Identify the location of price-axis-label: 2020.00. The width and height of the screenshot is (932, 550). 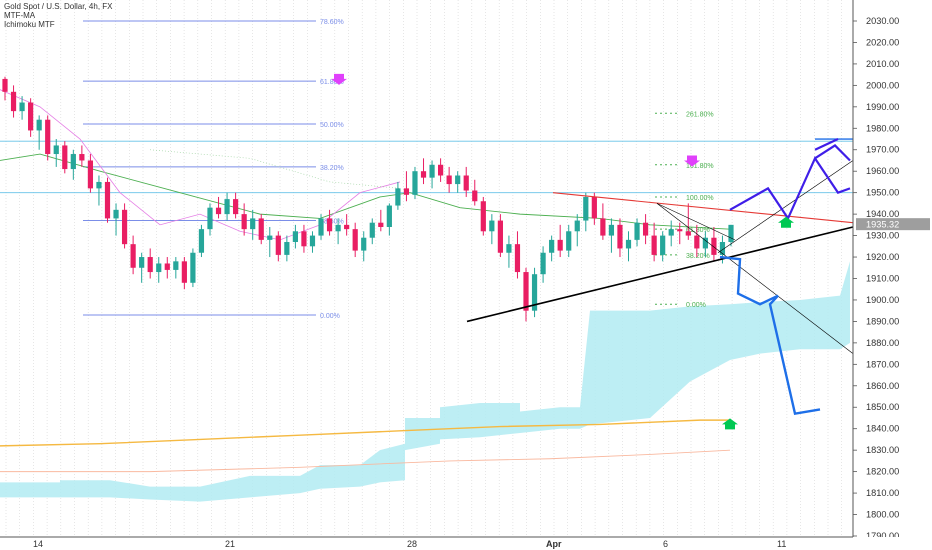
(882, 42).